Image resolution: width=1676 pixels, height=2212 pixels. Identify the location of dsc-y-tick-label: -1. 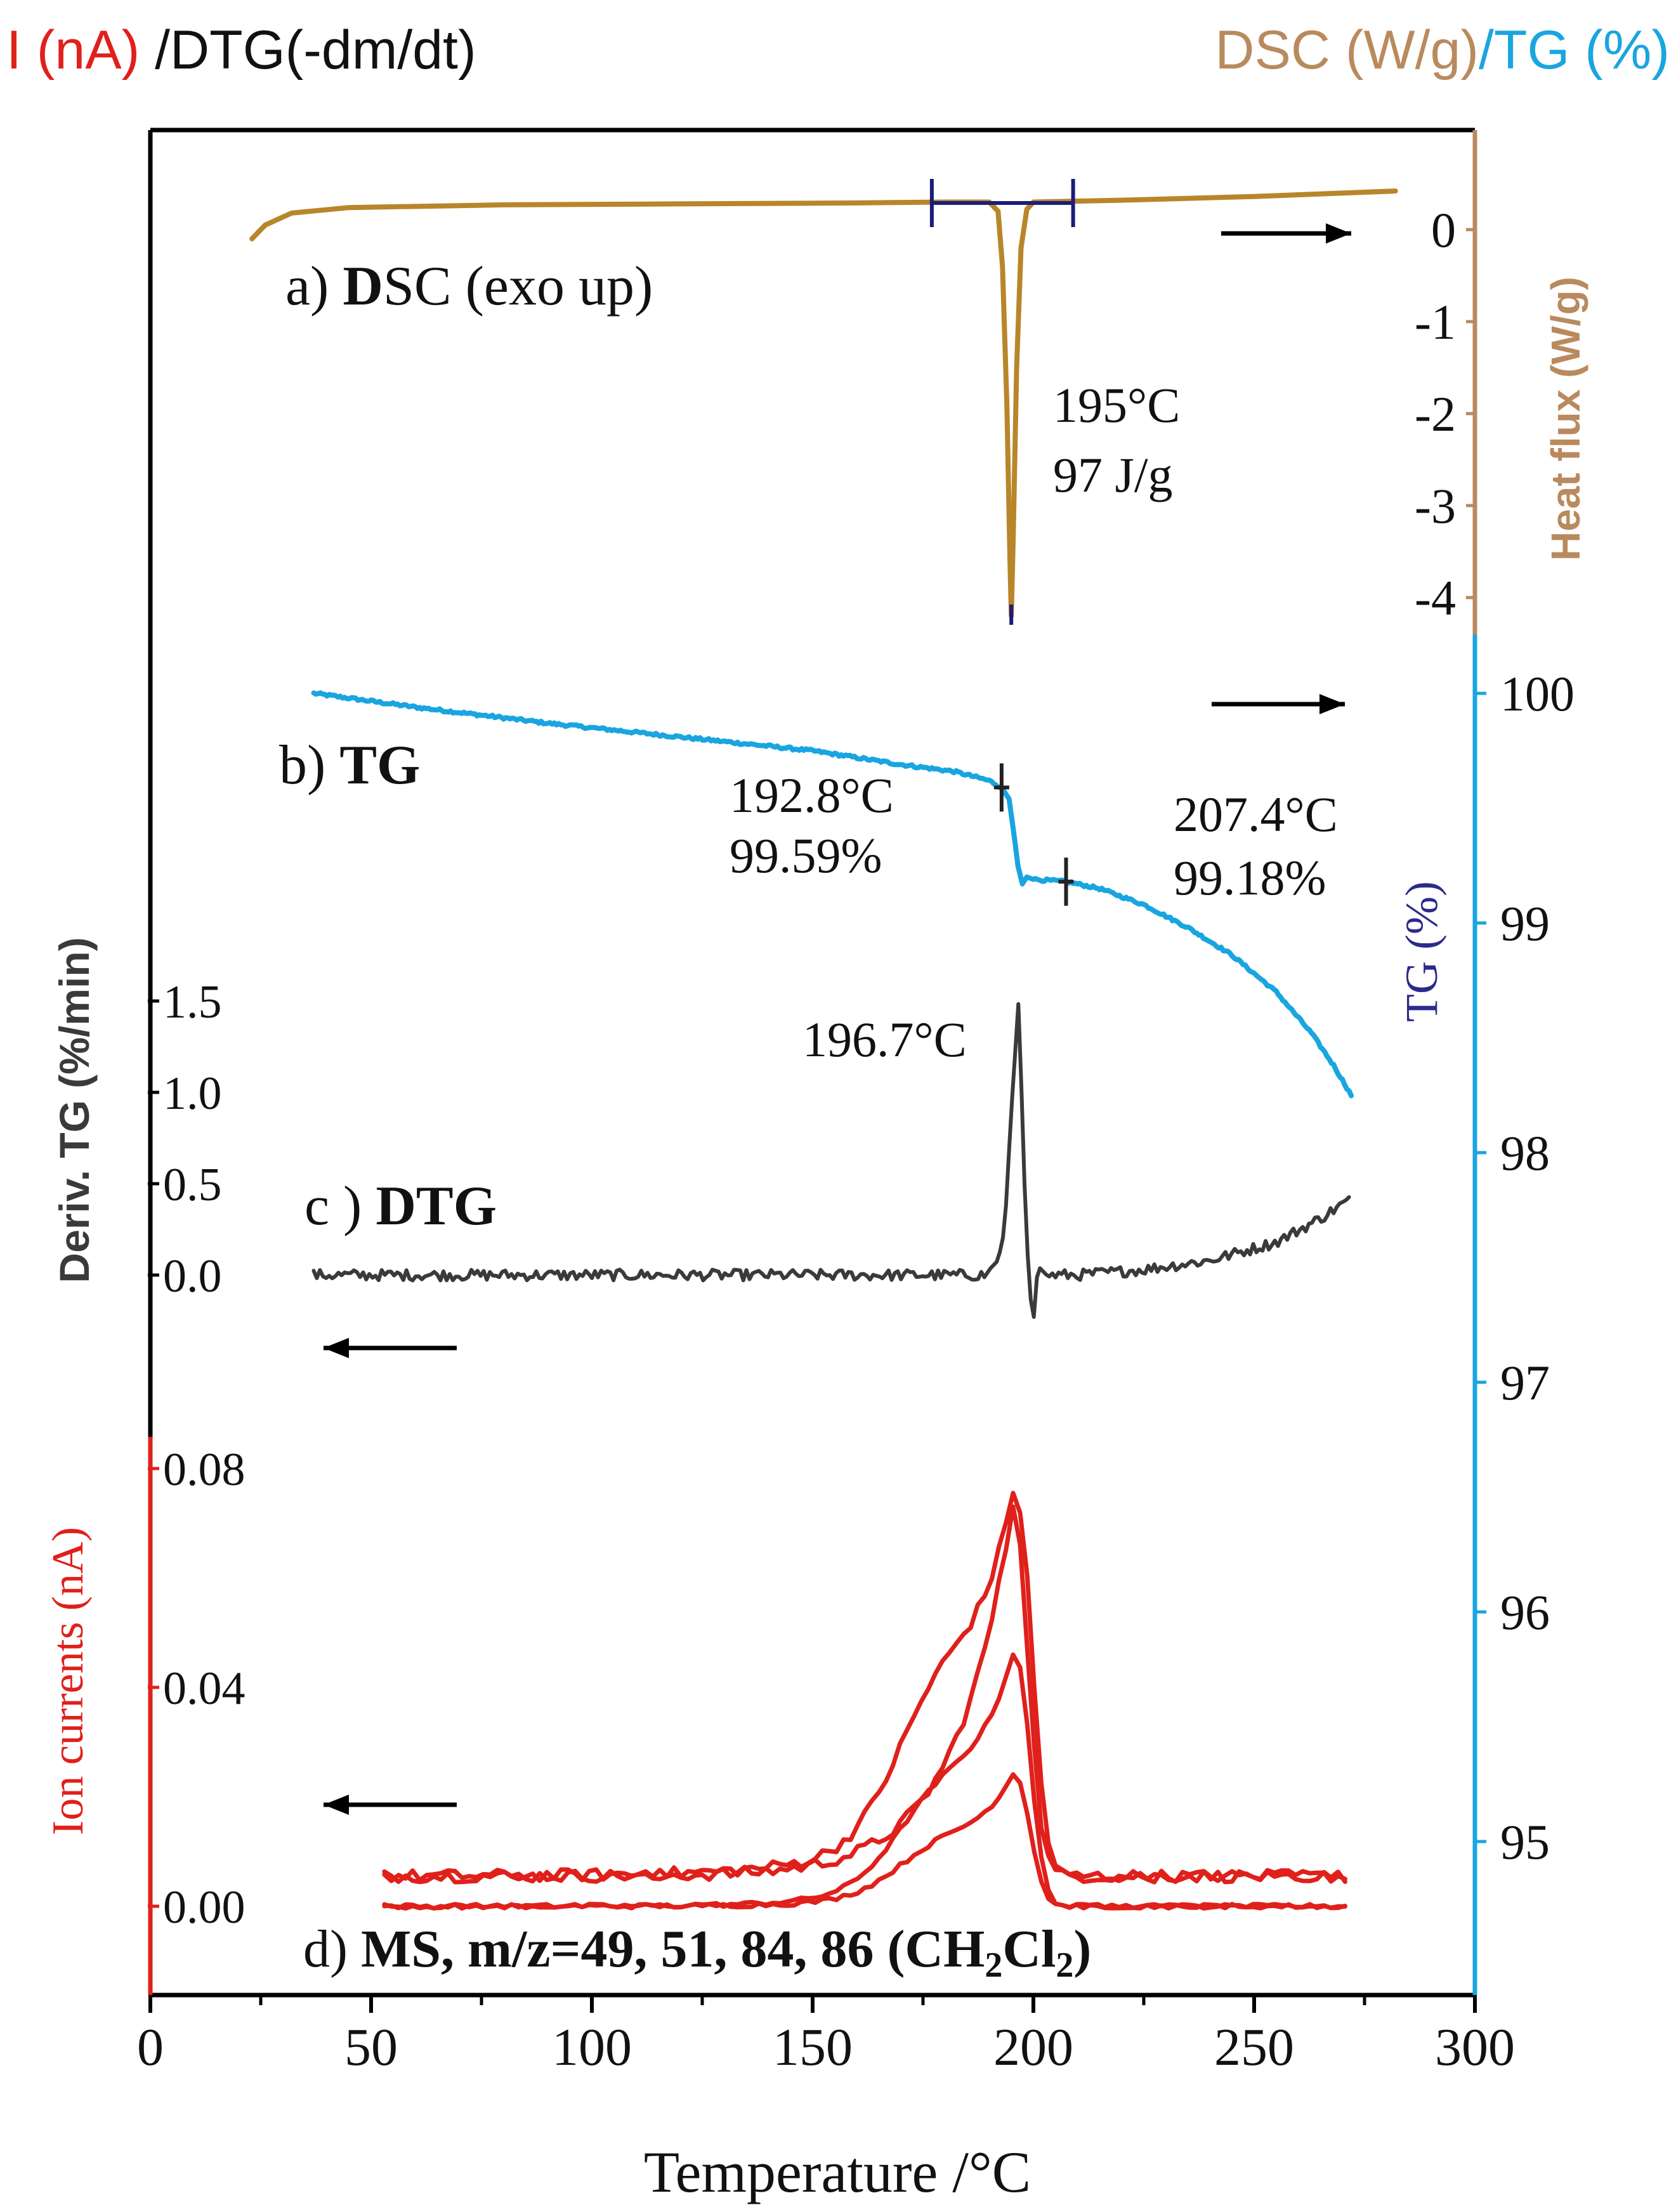
(1435, 322).